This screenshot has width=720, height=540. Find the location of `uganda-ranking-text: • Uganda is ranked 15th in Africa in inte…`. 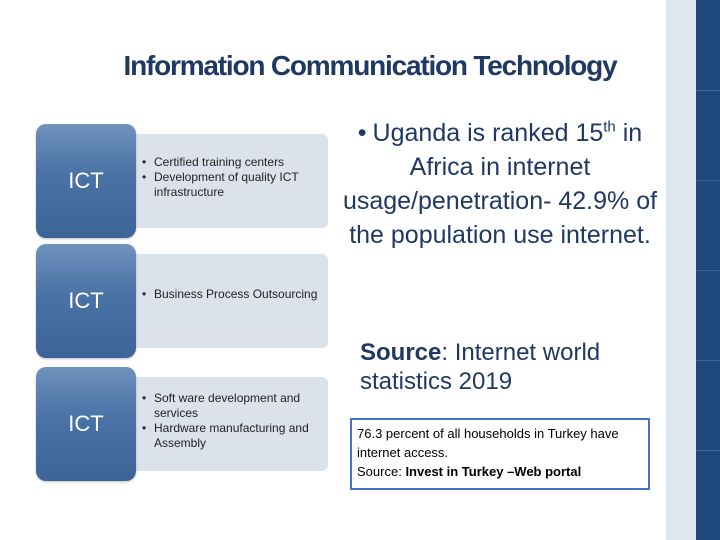

uganda-ranking-text: • Uganda is ranked 15th in Africa in inte… is located at coordinates (500, 184).